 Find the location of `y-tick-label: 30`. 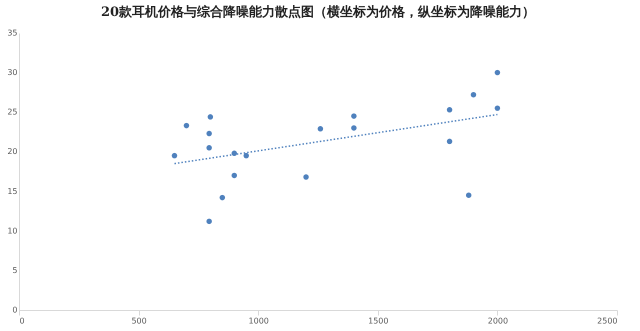

y-tick-label: 30 is located at coordinates (12, 73).